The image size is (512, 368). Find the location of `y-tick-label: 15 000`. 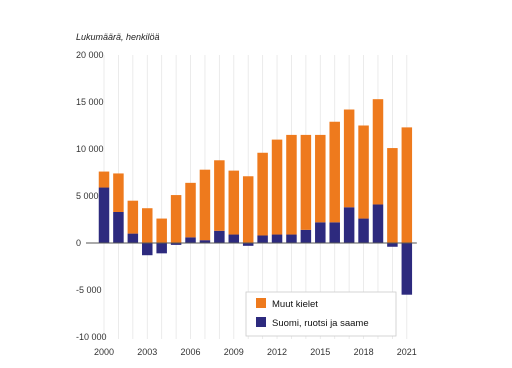

y-tick-label: 15 000 is located at coordinates (90, 102).